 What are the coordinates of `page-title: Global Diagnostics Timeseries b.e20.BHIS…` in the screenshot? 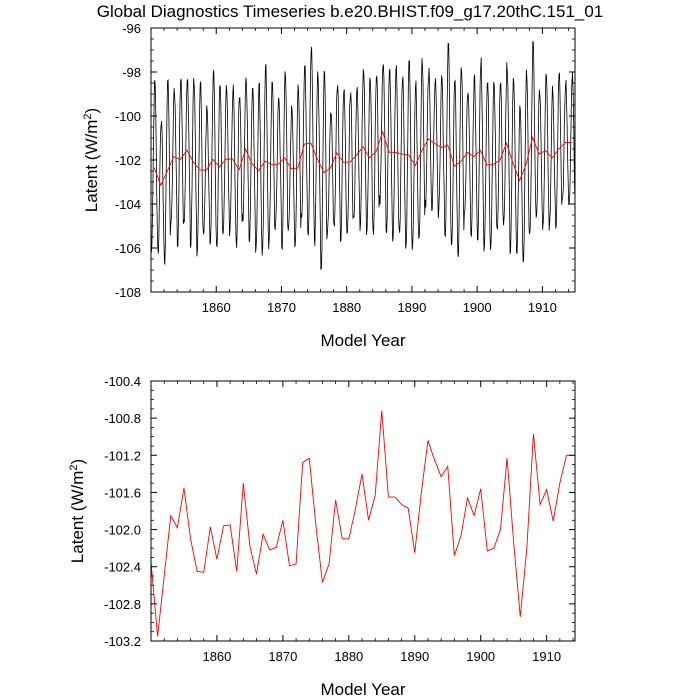 It's located at (350, 11).